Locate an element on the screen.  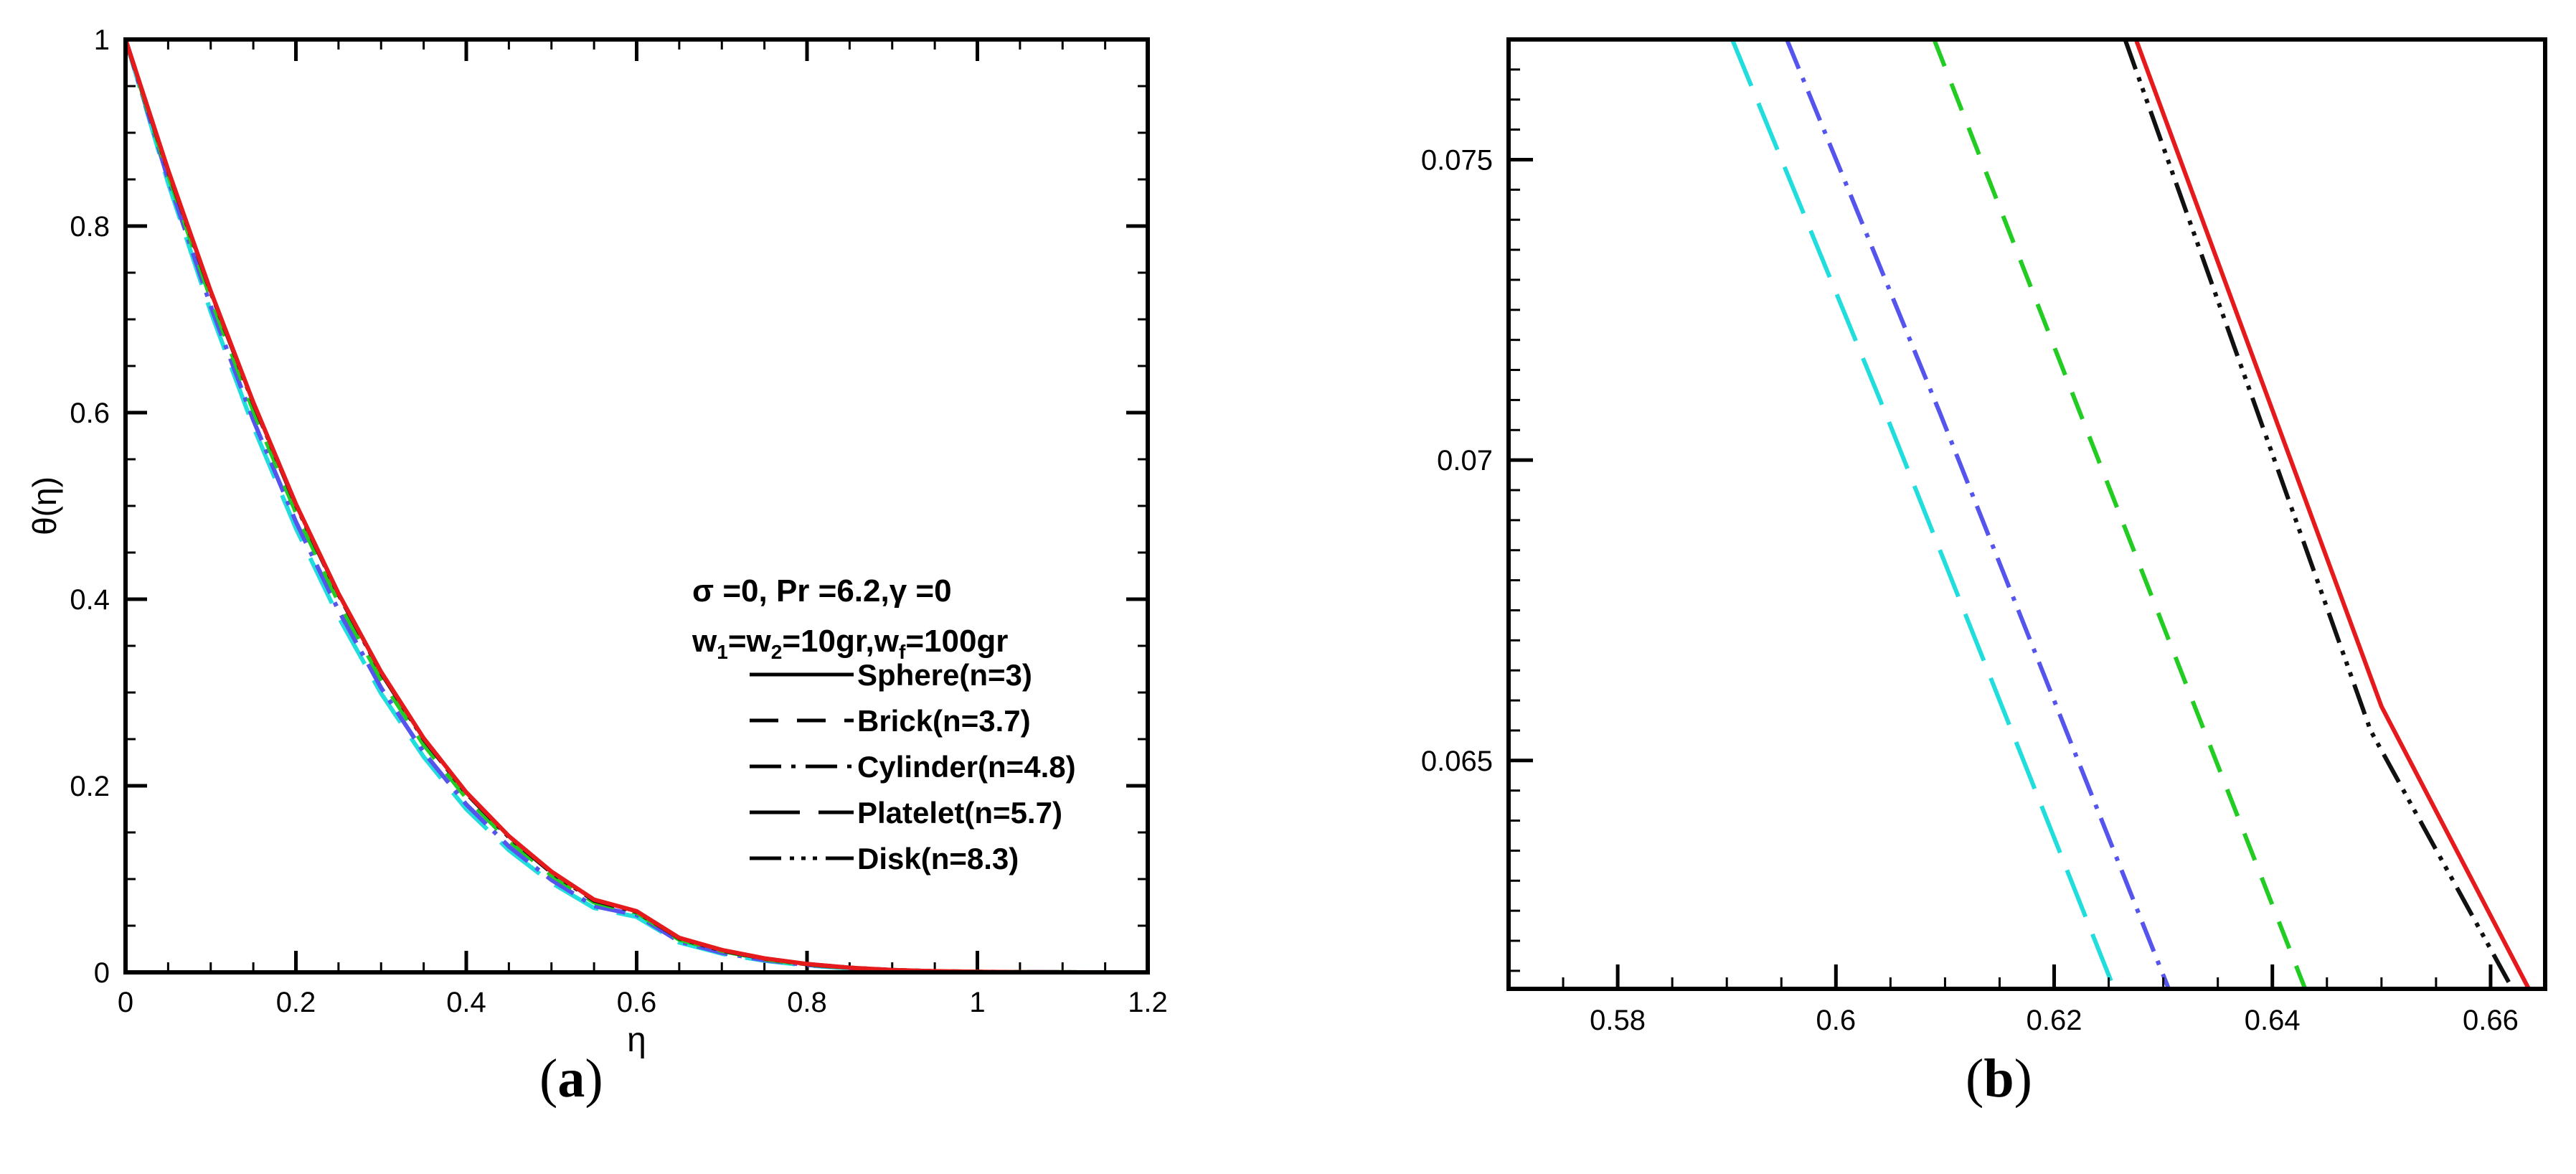
annotation-line2: w1=w2=10gr,wf=100gr is located at coordinates (850, 643).